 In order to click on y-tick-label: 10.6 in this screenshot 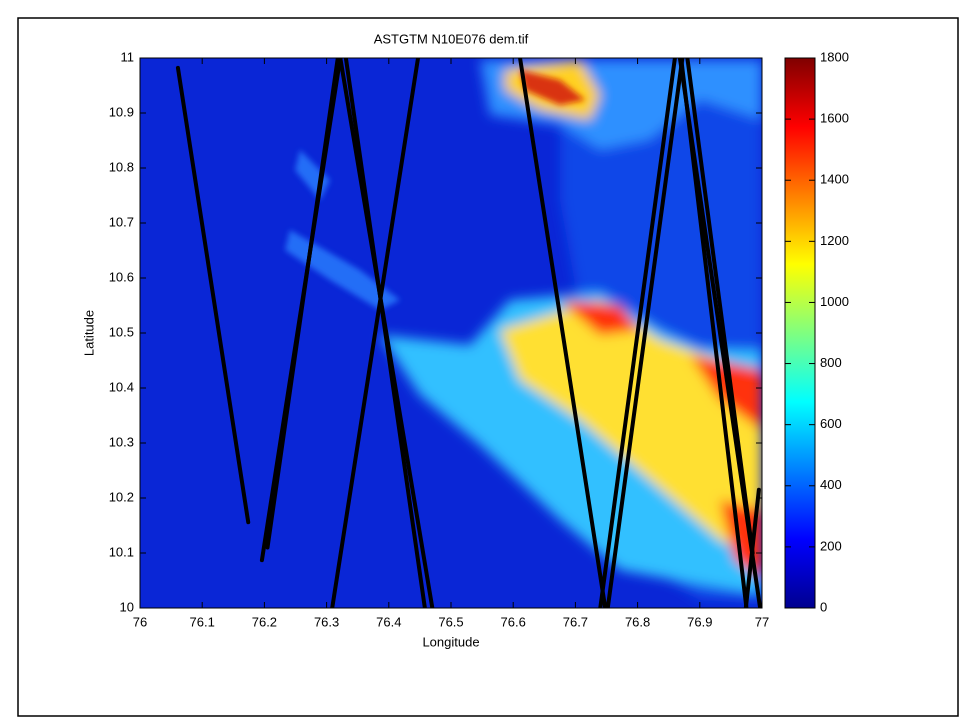, I will do `click(121, 276)`.